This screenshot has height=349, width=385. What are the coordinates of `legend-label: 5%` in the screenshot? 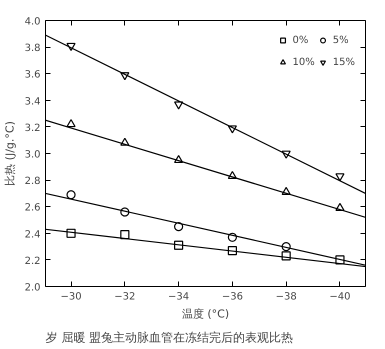 It's located at (341, 40).